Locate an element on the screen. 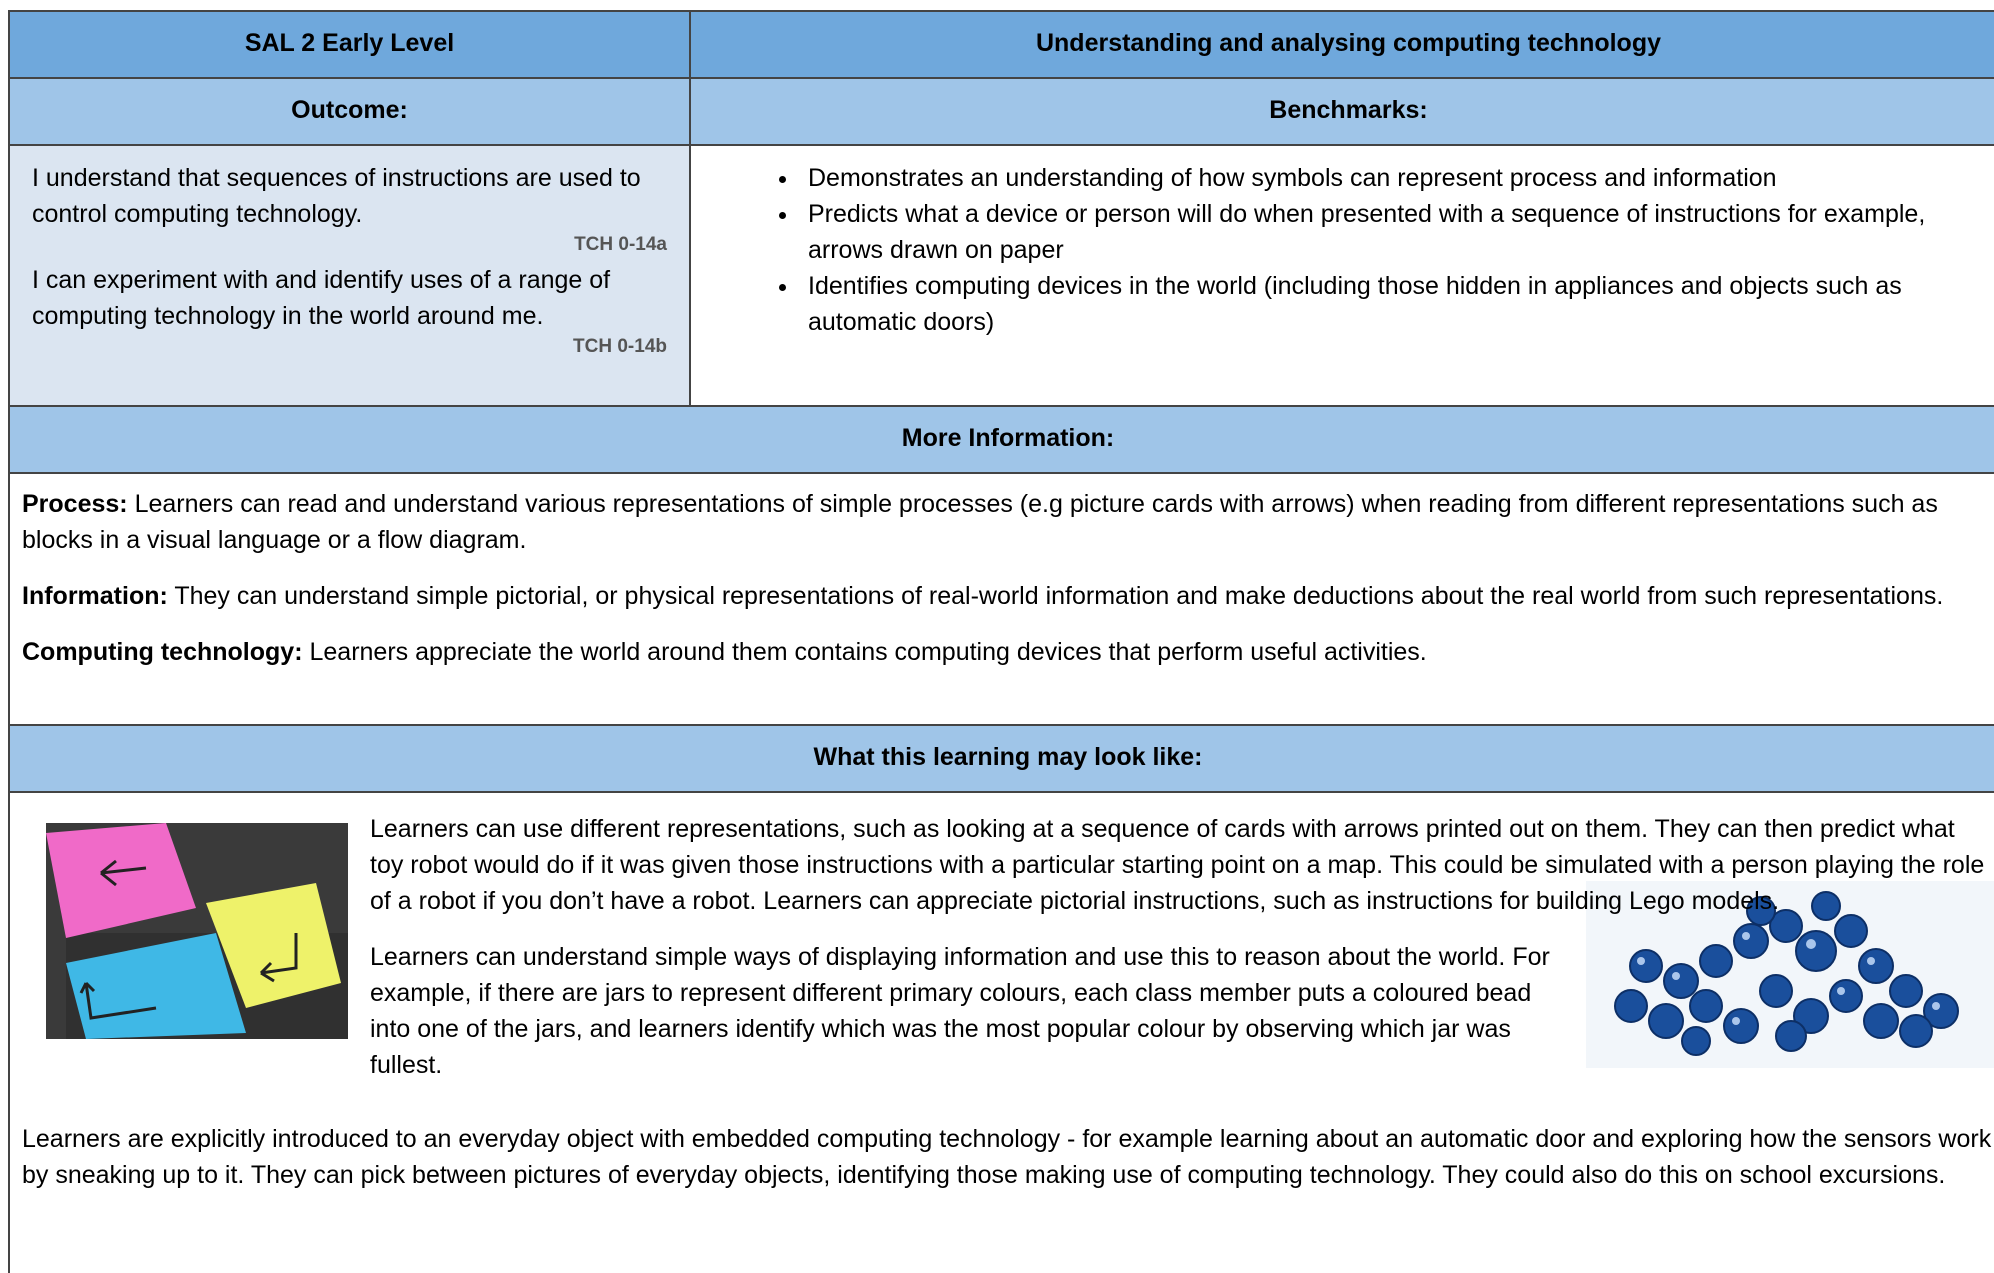 This screenshot has height=1273, width=1994. marbles-image is located at coordinates (1790, 974).